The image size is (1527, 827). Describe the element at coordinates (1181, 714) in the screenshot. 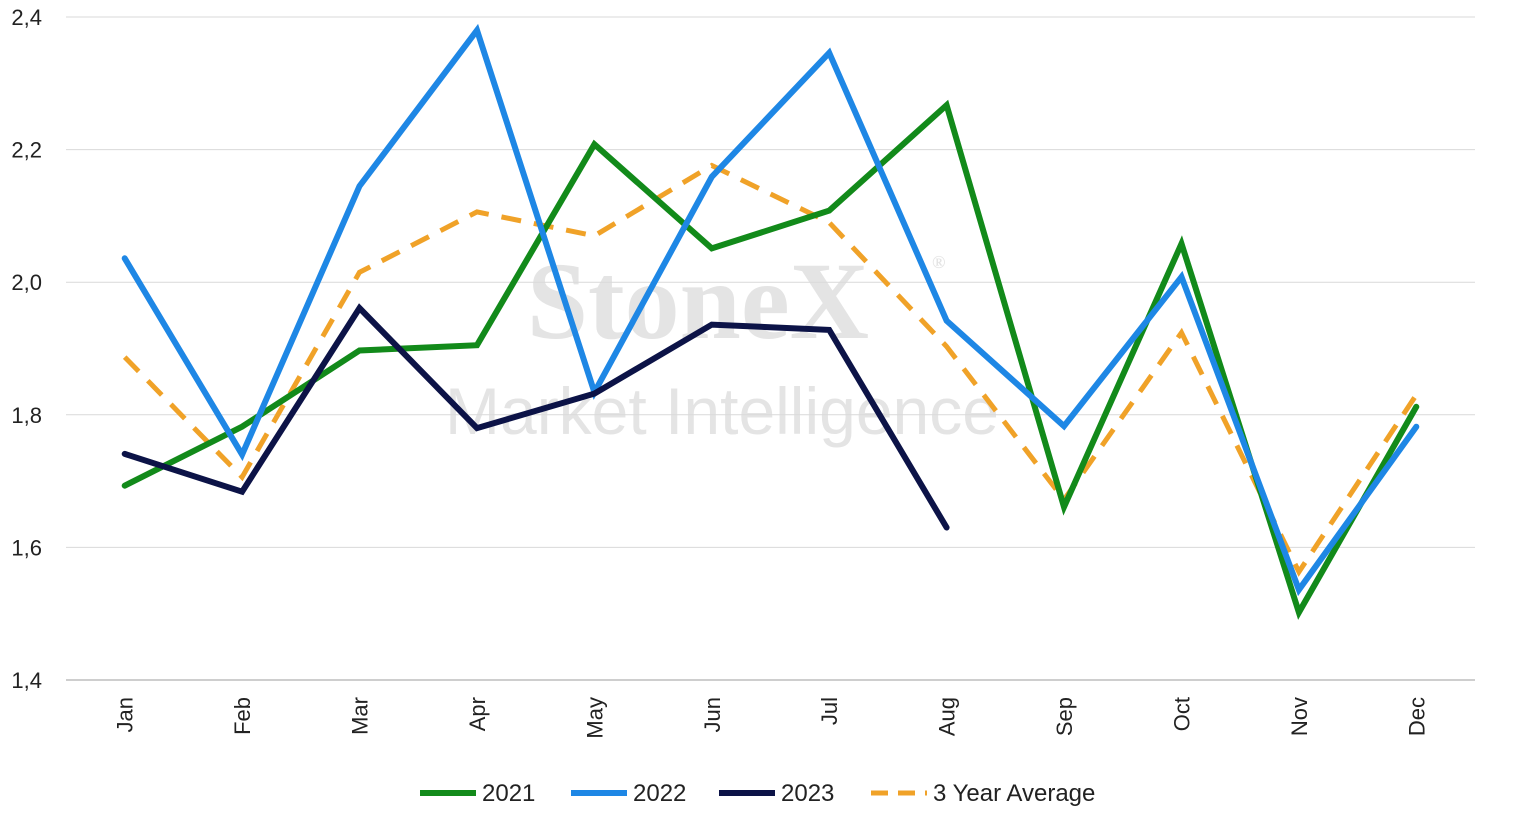

I see `x-tick-label: Oct` at that location.